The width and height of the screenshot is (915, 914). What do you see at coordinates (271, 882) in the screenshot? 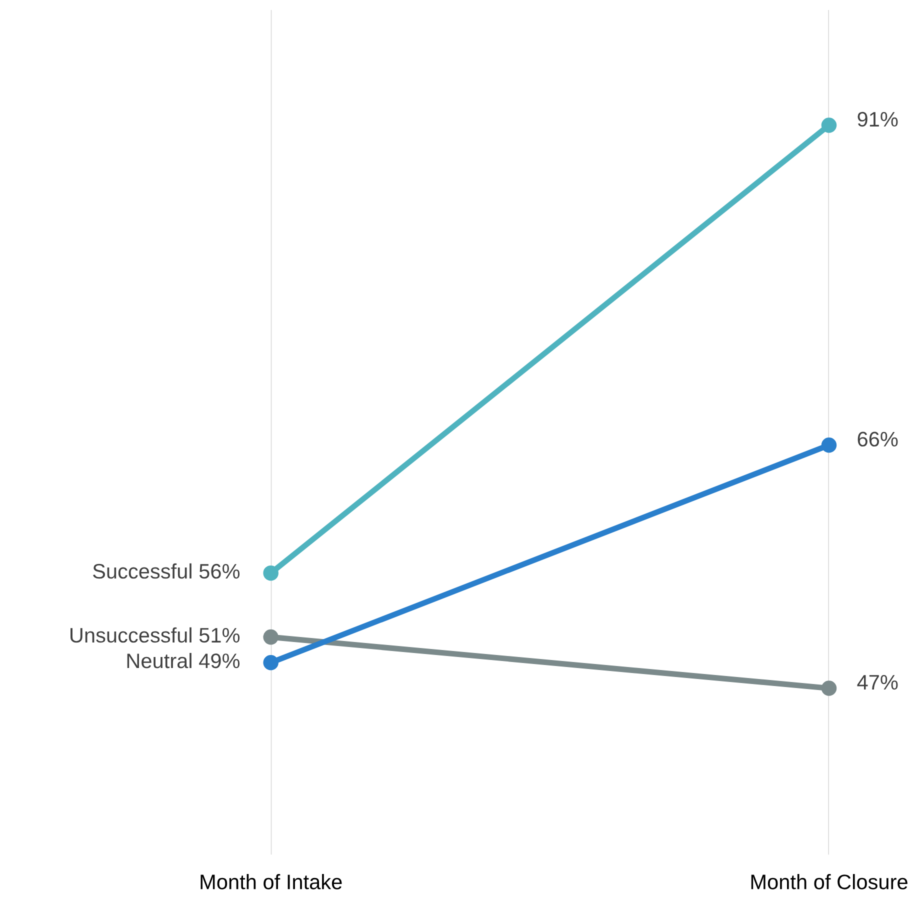
I see `x-tick-label: Month of Intake` at bounding box center [271, 882].